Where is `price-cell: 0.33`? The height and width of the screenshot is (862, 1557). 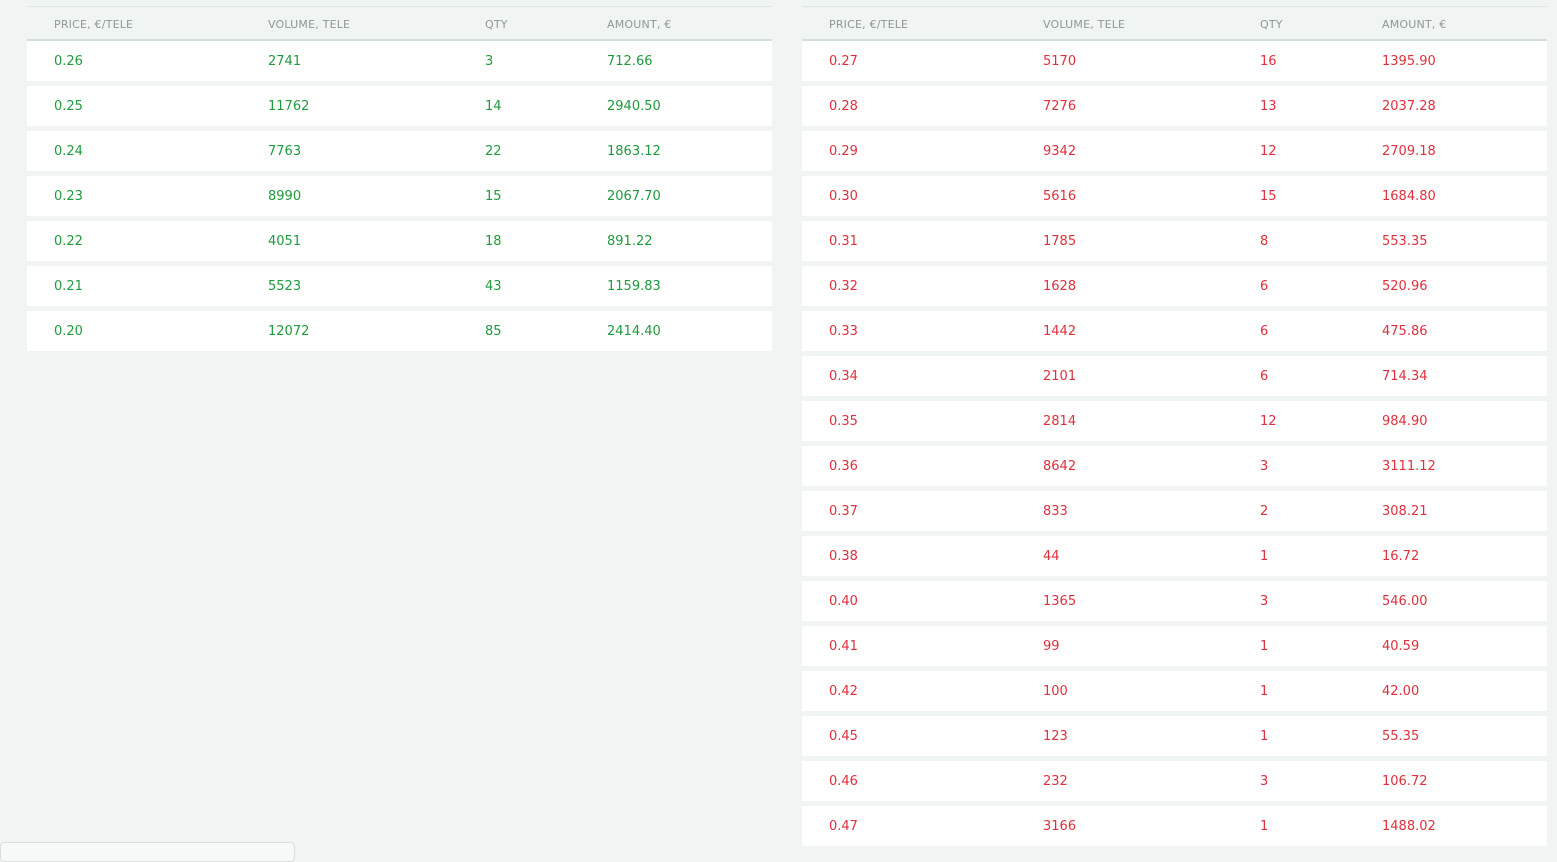
price-cell: 0.33 is located at coordinates (843, 331).